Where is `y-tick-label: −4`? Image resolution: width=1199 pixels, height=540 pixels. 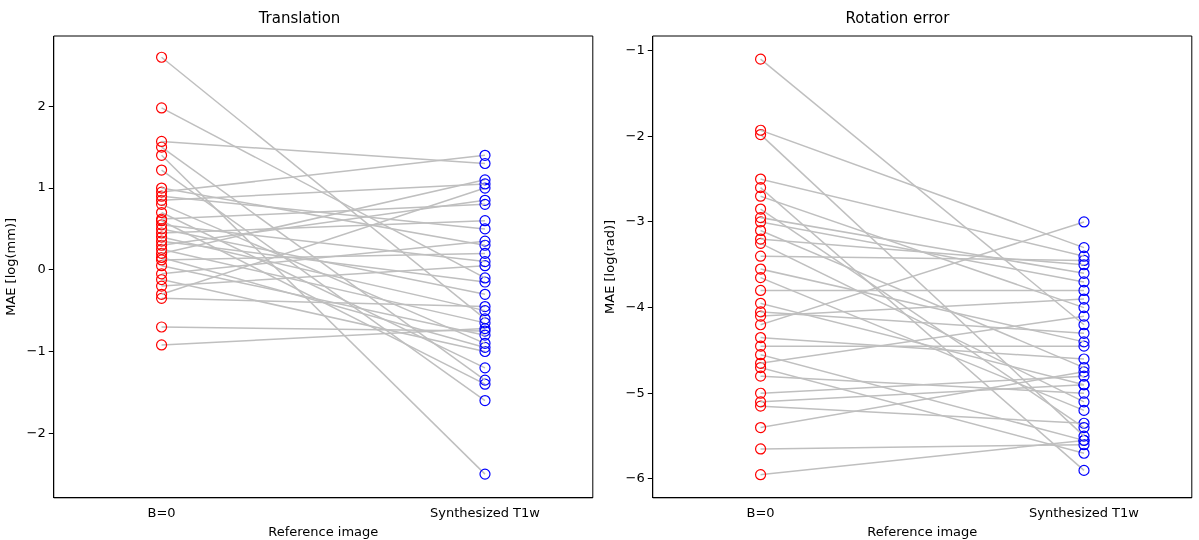
y-tick-label: −4 is located at coordinates (635, 306).